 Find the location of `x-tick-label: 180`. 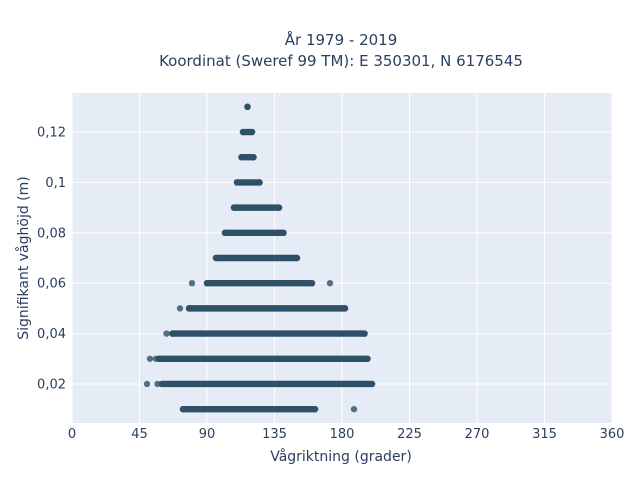

x-tick-label: 180 is located at coordinates (342, 434).